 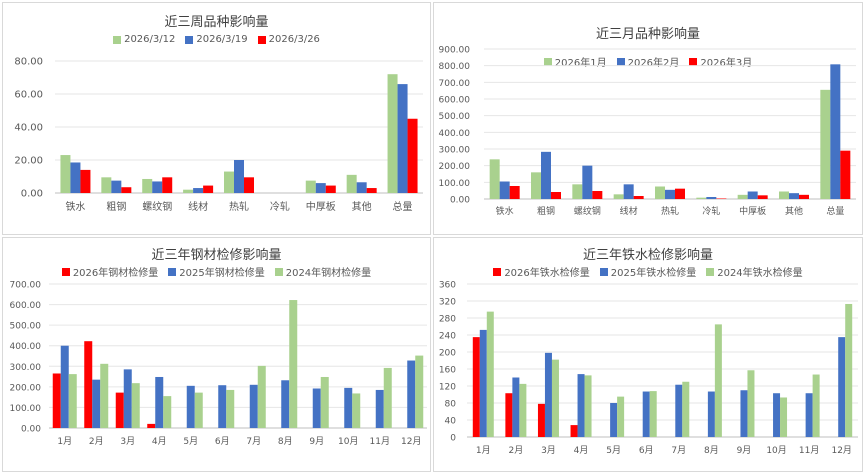 What do you see at coordinates (328, 273) in the screenshot?
I see `legend-label: 2024年钢材检修量` at bounding box center [328, 273].